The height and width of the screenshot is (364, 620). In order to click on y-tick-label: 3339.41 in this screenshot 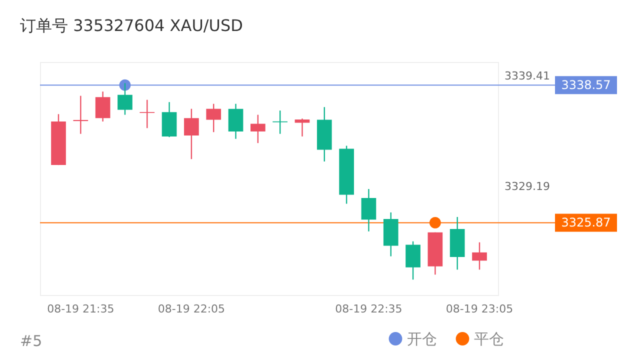, I will do `click(527, 75)`.